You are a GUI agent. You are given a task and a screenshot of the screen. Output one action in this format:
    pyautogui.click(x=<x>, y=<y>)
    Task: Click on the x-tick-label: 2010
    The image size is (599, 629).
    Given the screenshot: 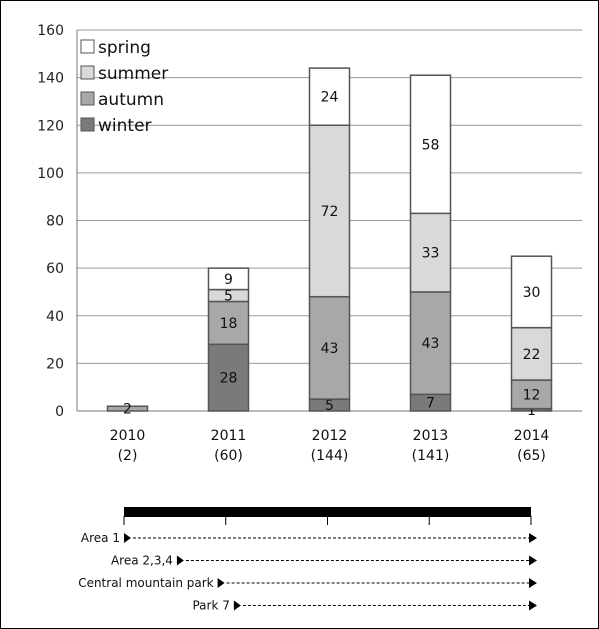 What is the action you would take?
    pyautogui.click(x=128, y=436)
    